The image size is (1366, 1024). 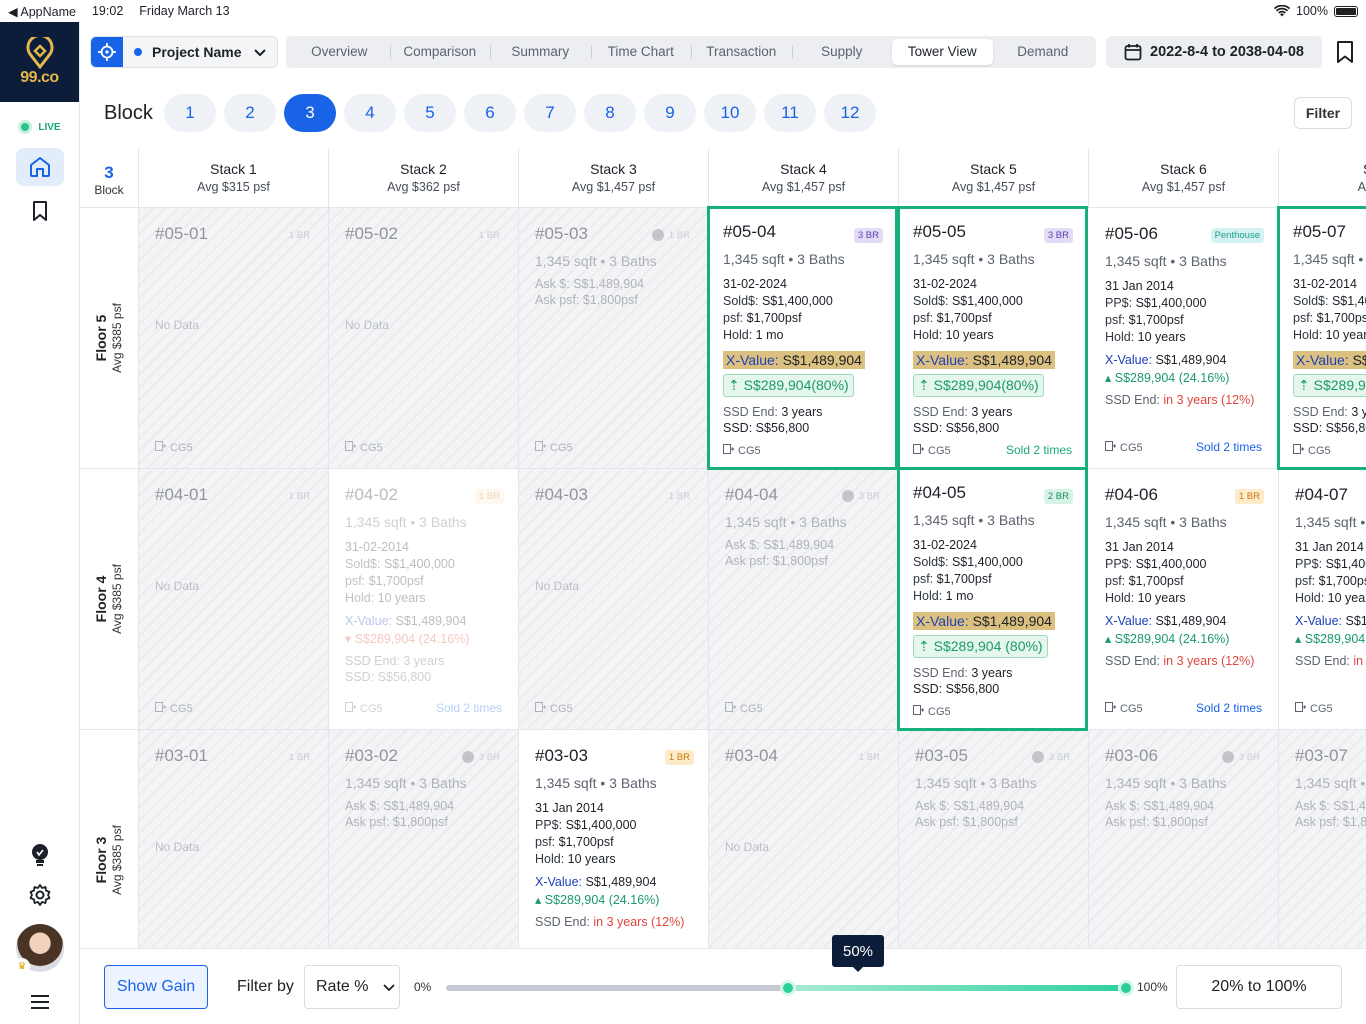 I want to click on ssd-end-label: SSD End:, so click(x=1132, y=661).